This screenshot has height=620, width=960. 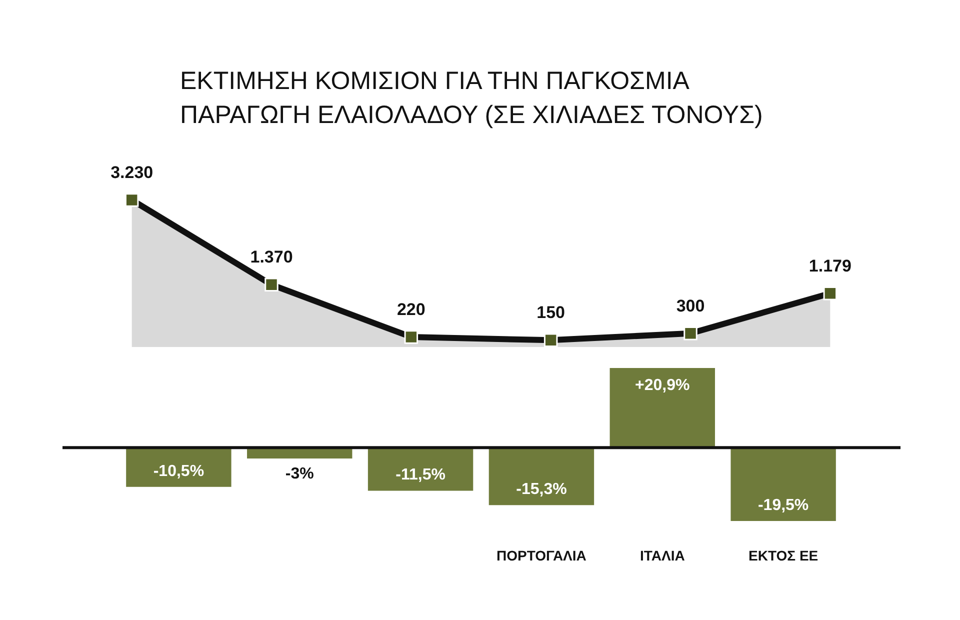 What do you see at coordinates (541, 489) in the screenshot?
I see `data-label: -15,3%` at bounding box center [541, 489].